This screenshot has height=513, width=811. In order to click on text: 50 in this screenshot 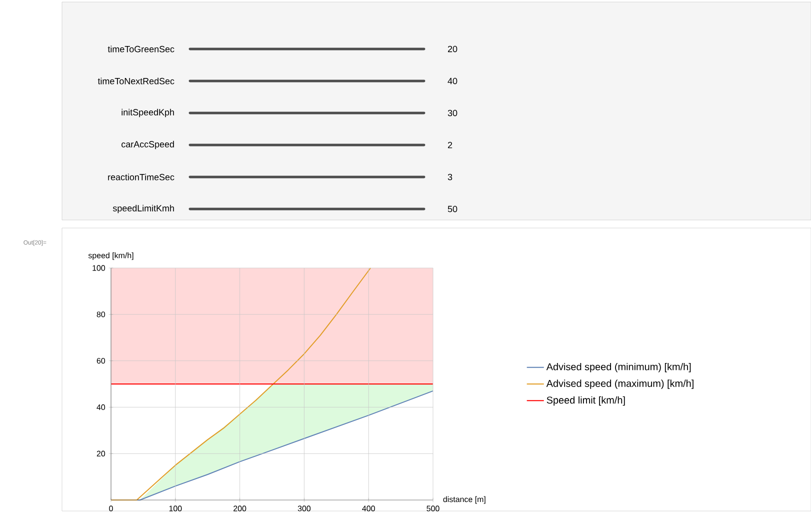, I will do `click(453, 209)`.